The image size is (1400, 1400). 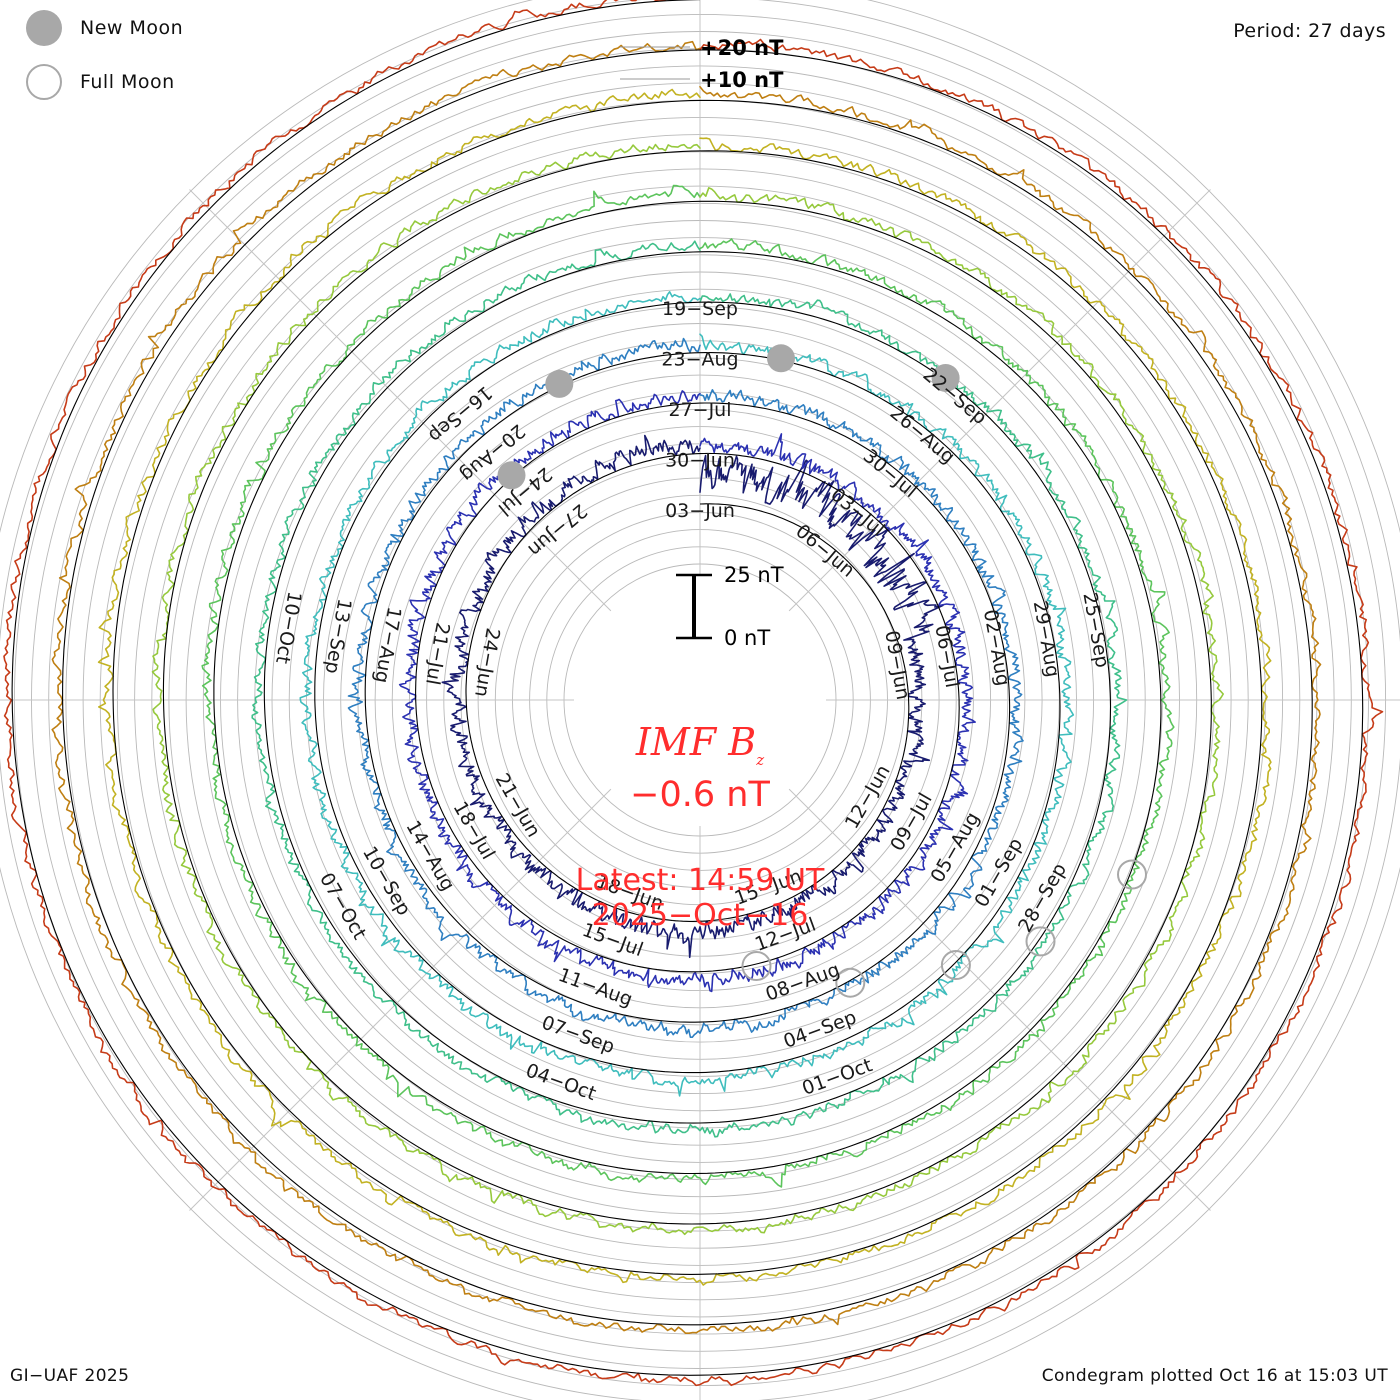 I want to click on legend-label-full-moon: Full Moon, so click(x=127, y=82).